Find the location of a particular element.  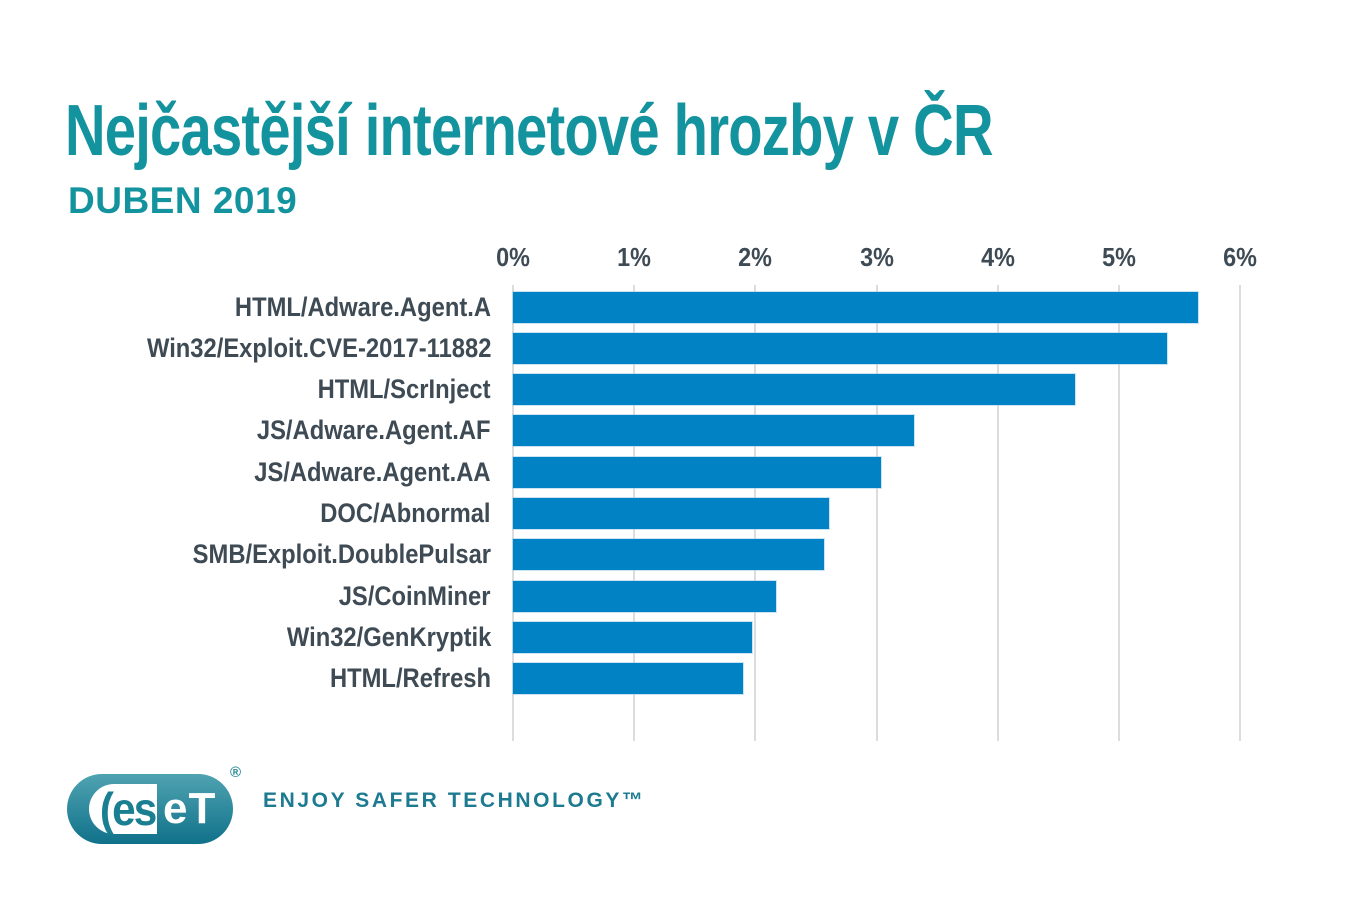

eset-logo: (es eT ® is located at coordinates (154, 804).